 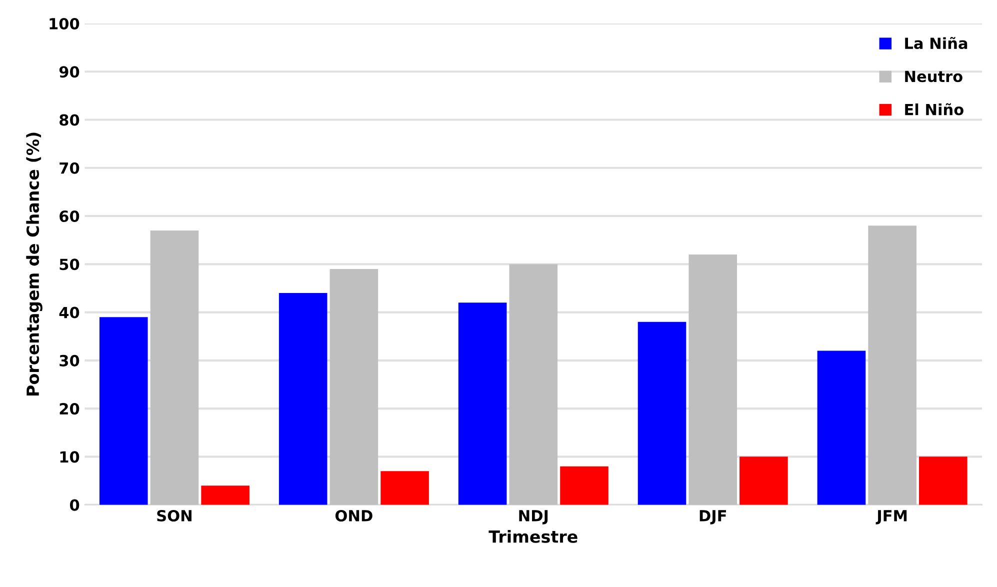 I want to click on x-tick-label: DJF, so click(x=713, y=517).